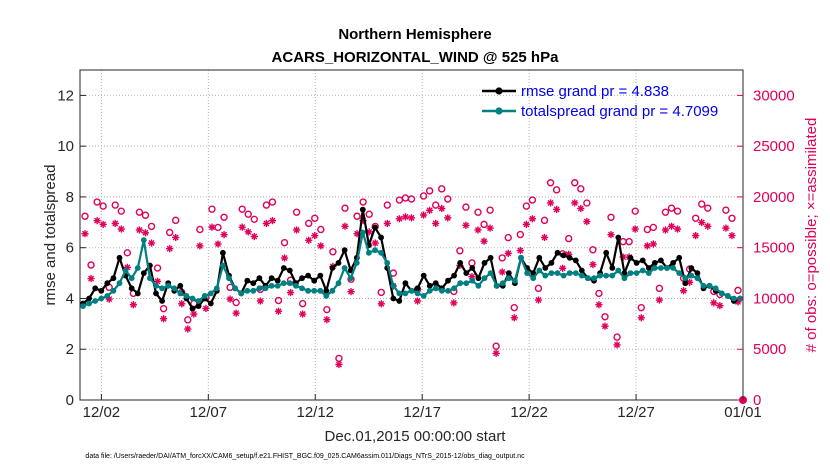  What do you see at coordinates (774, 95) in the screenshot?
I see `y2-tick-label: 30000` at bounding box center [774, 95].